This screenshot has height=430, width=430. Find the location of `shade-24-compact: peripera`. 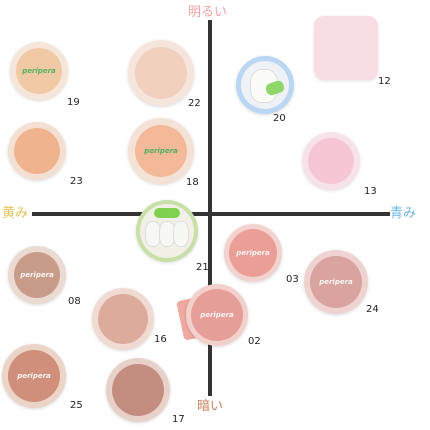

shade-24-compact: peripera is located at coordinates (336, 282).